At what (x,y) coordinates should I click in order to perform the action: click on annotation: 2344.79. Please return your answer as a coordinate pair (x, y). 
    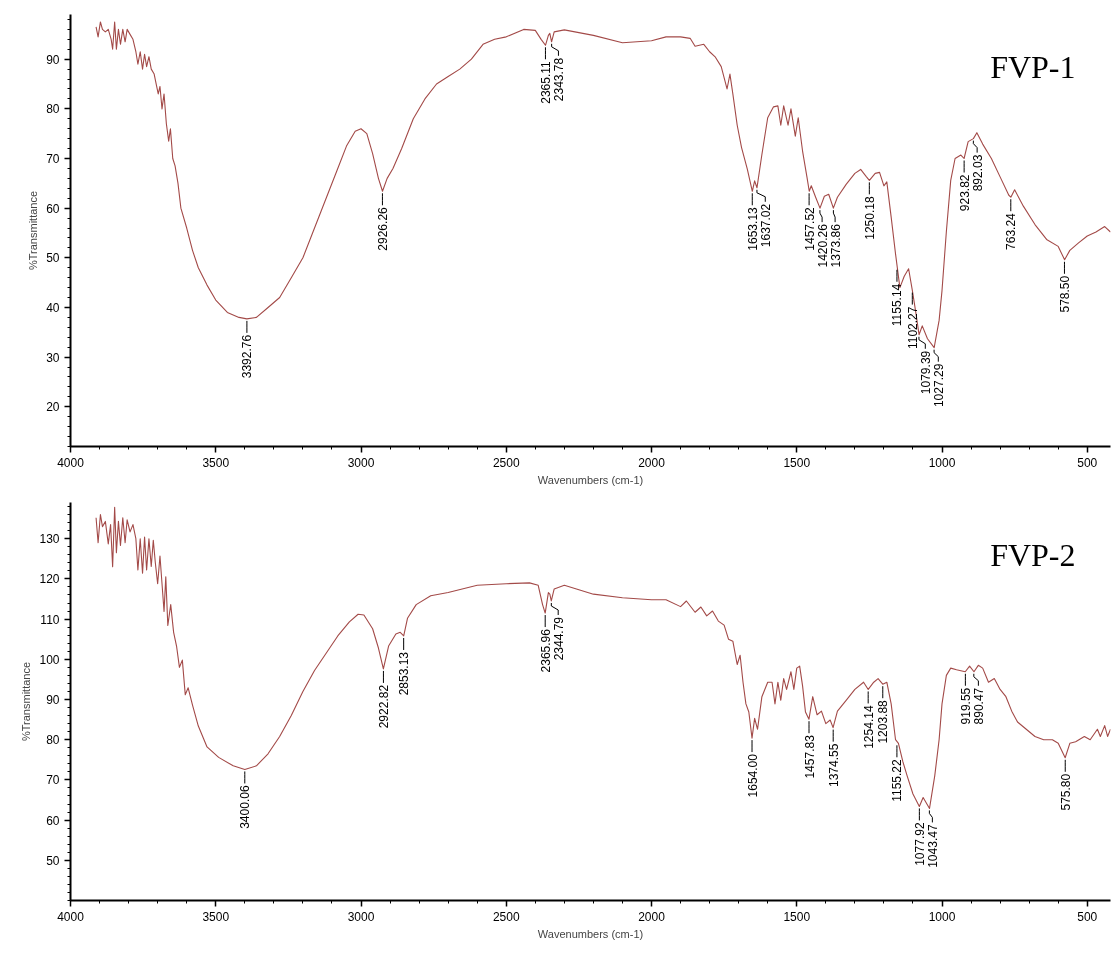
    Looking at the image, I should click on (558, 638).